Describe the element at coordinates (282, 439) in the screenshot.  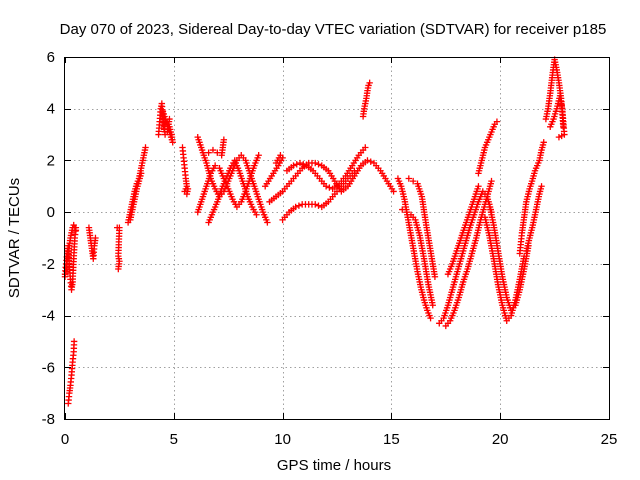
I see `x-tick-label: 10` at that location.